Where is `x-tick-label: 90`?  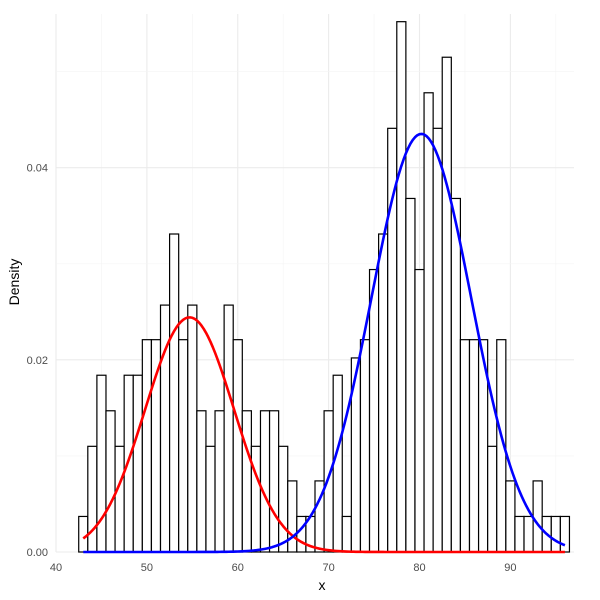
x-tick-label: 90 is located at coordinates (510, 568).